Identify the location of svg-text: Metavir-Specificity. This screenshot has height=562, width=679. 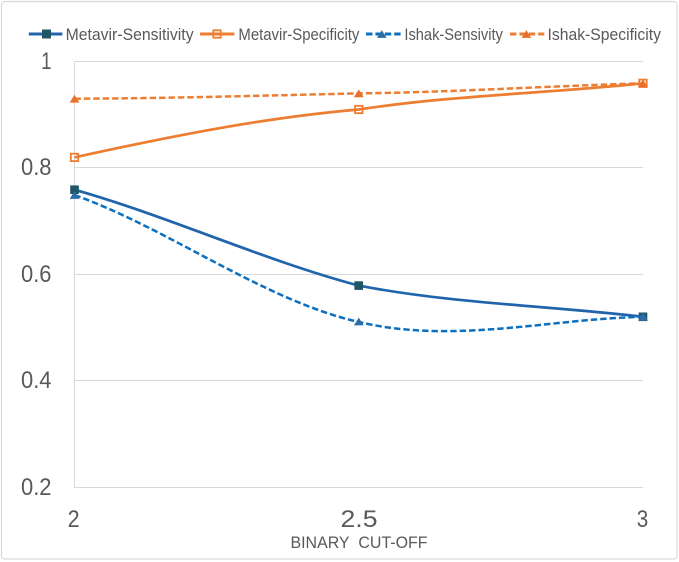
(299, 35).